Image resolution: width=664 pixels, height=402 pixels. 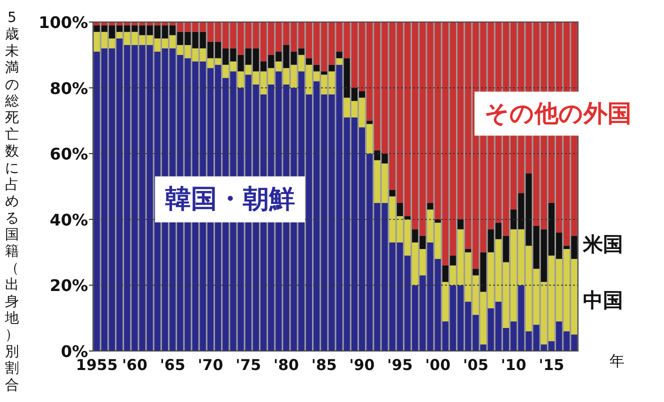 What do you see at coordinates (475, 365) in the screenshot?
I see `x-tick-label: '05` at bounding box center [475, 365].